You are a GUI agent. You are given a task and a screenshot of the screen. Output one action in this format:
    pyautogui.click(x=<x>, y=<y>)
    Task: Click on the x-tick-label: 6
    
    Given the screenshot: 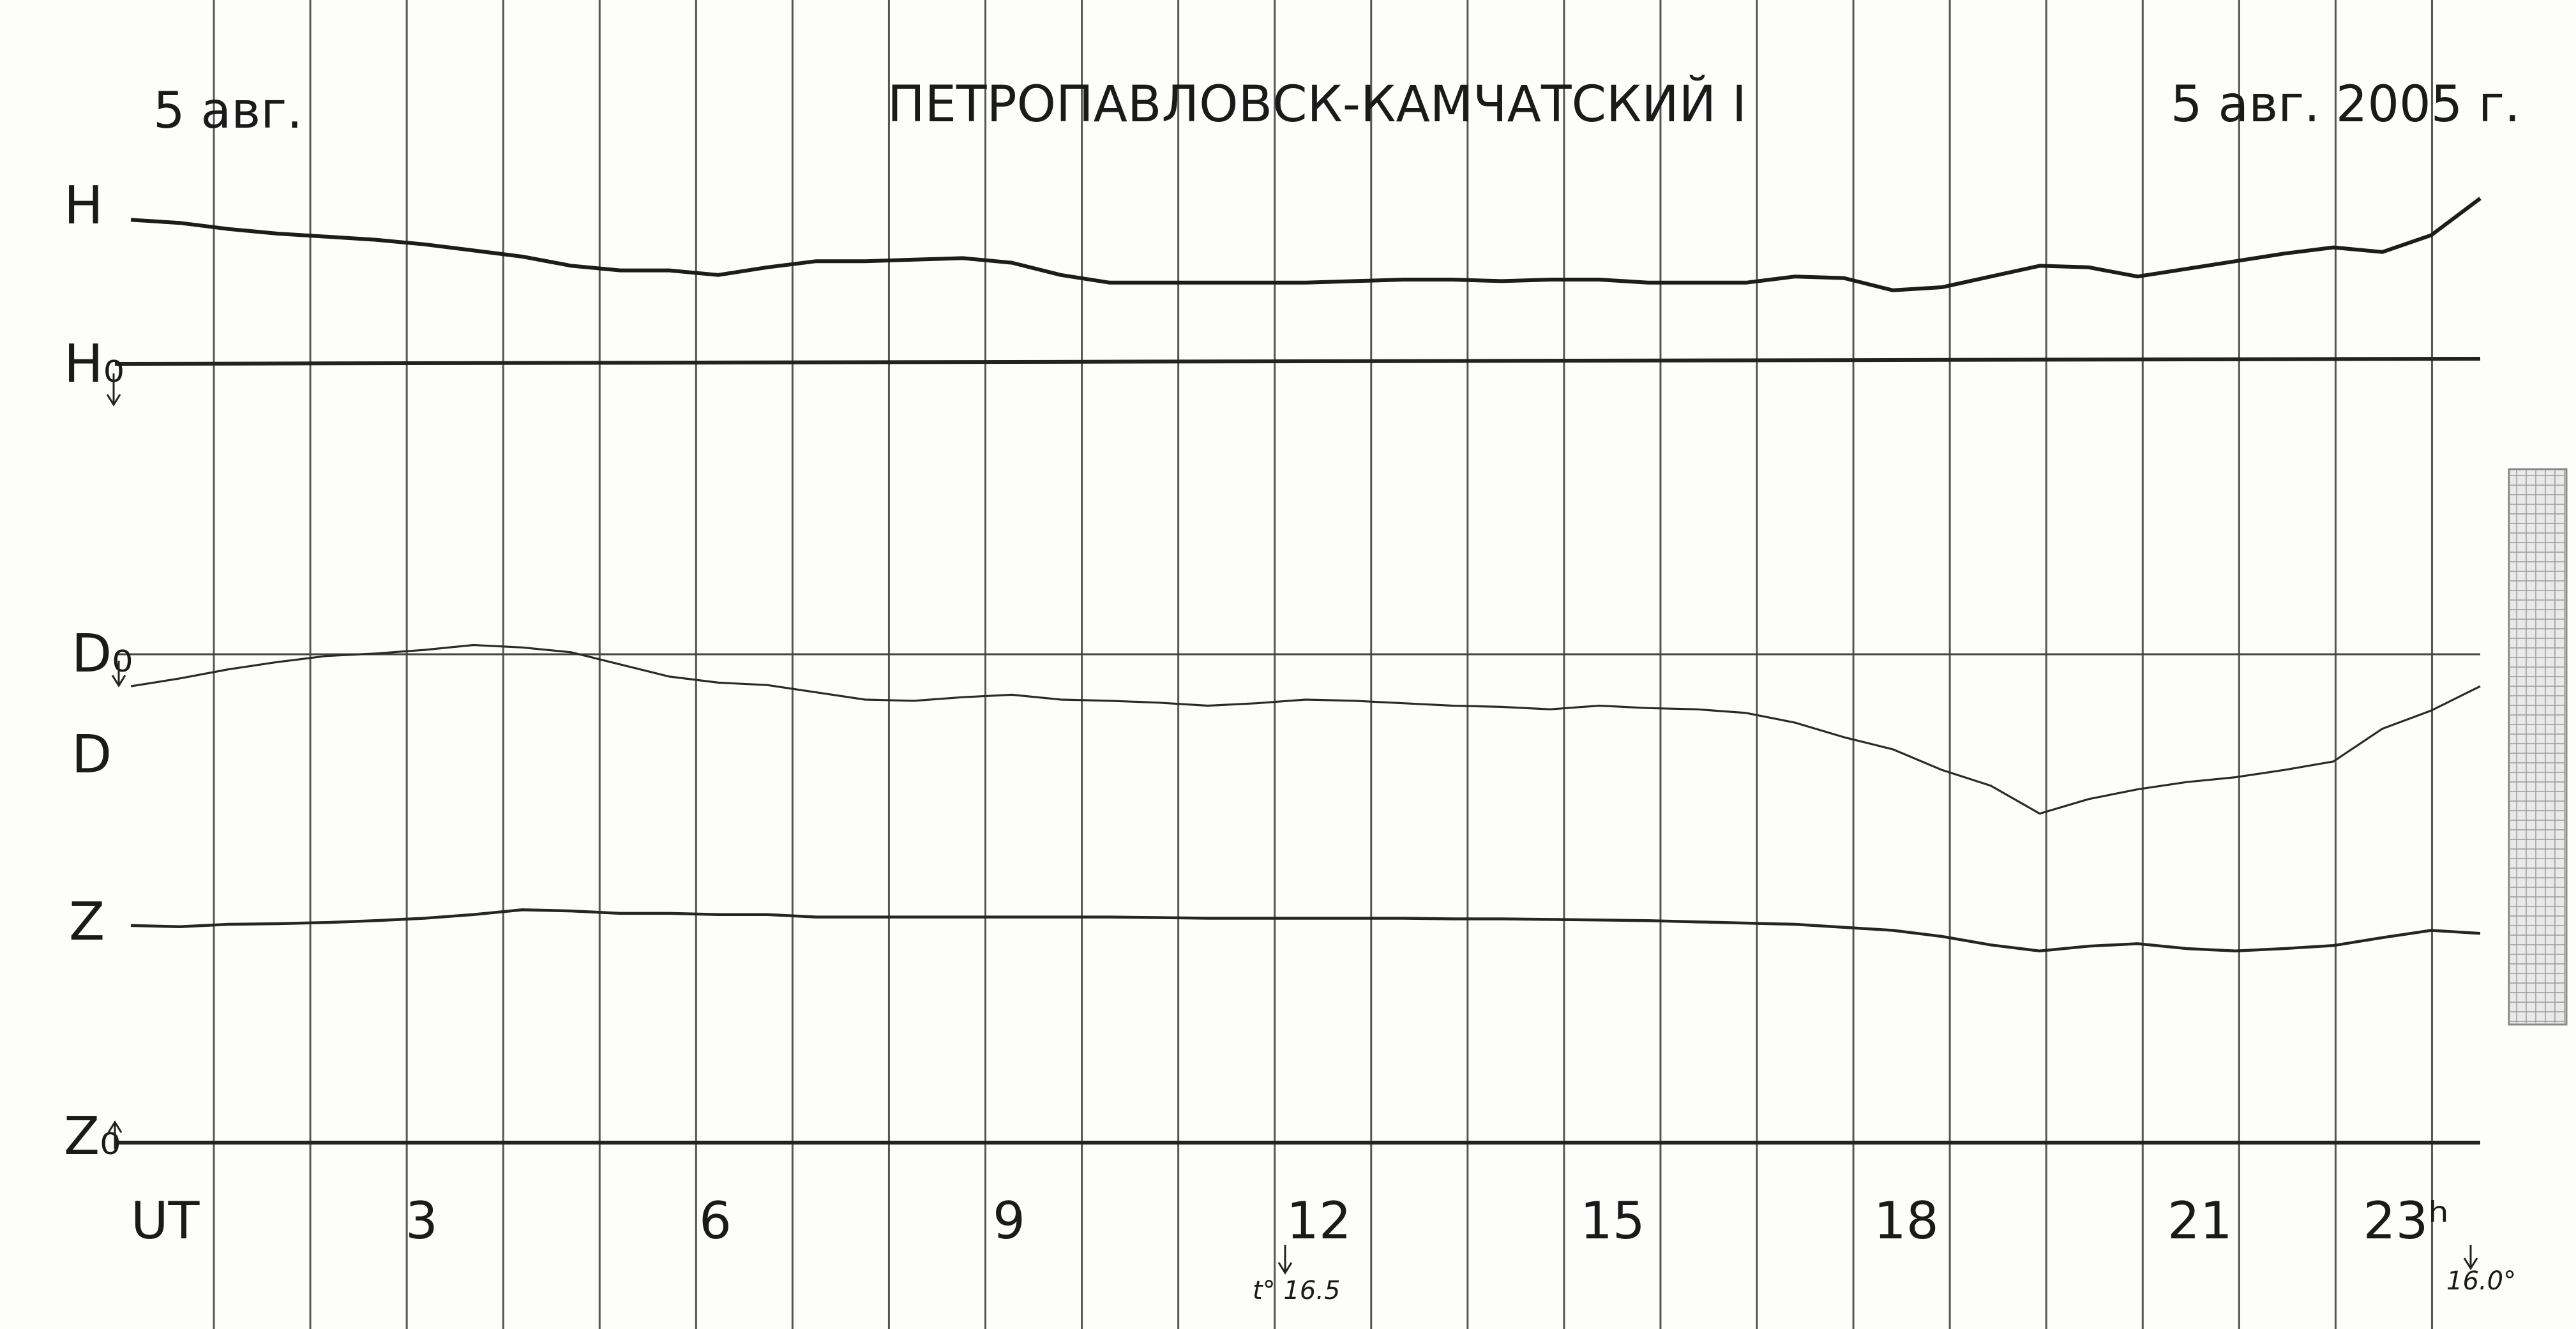 What is the action you would take?
    pyautogui.click(x=715, y=1220)
    